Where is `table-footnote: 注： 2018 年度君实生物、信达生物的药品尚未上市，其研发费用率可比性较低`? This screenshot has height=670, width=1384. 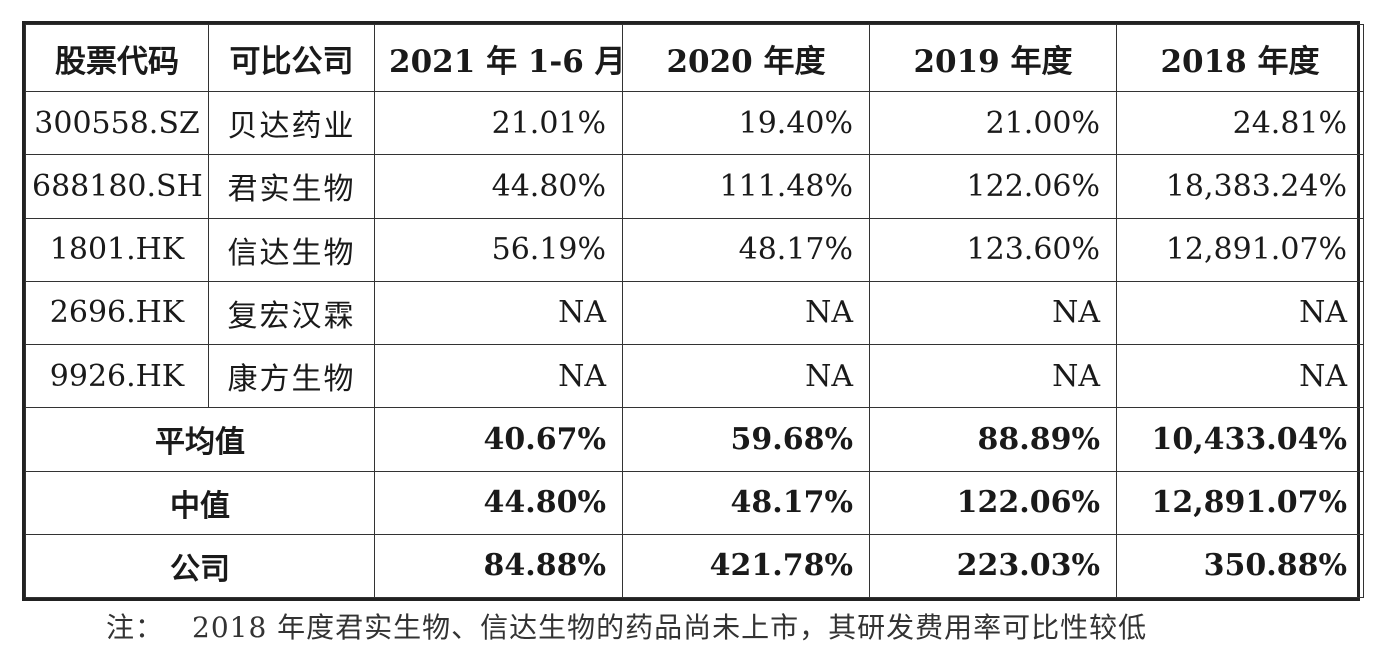 table-footnote: 注： 2018 年度君实生物、信达生物的药品尚未上市，其研发费用率可比性较低 is located at coordinates (626, 626).